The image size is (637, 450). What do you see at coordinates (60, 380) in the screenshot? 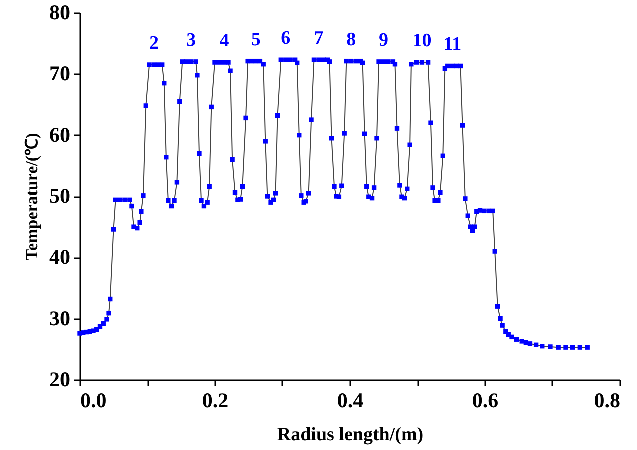
I see `y-tick-label: 20` at bounding box center [60, 380].